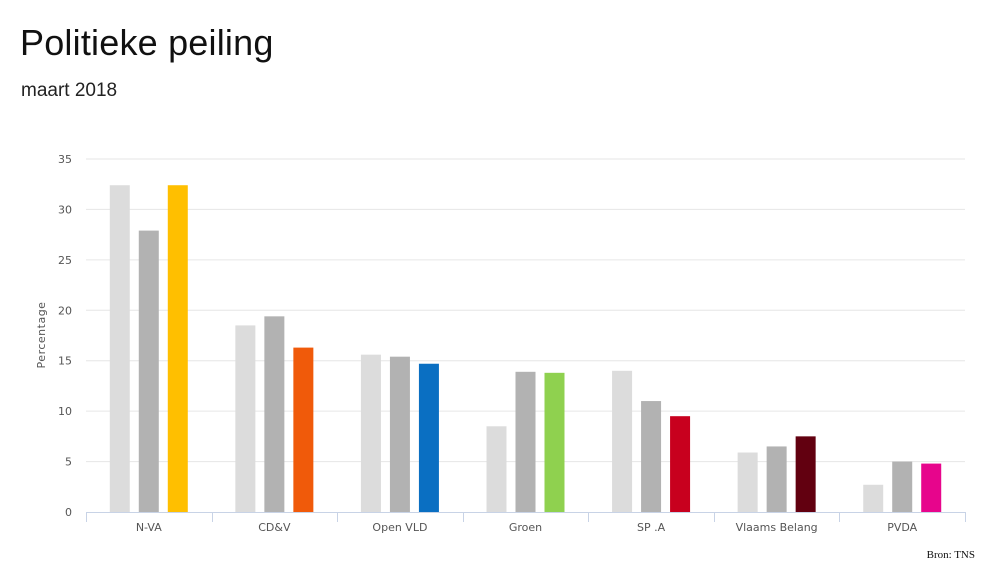  What do you see at coordinates (525, 527) in the screenshot?
I see `x-tick-label: Groen` at bounding box center [525, 527].